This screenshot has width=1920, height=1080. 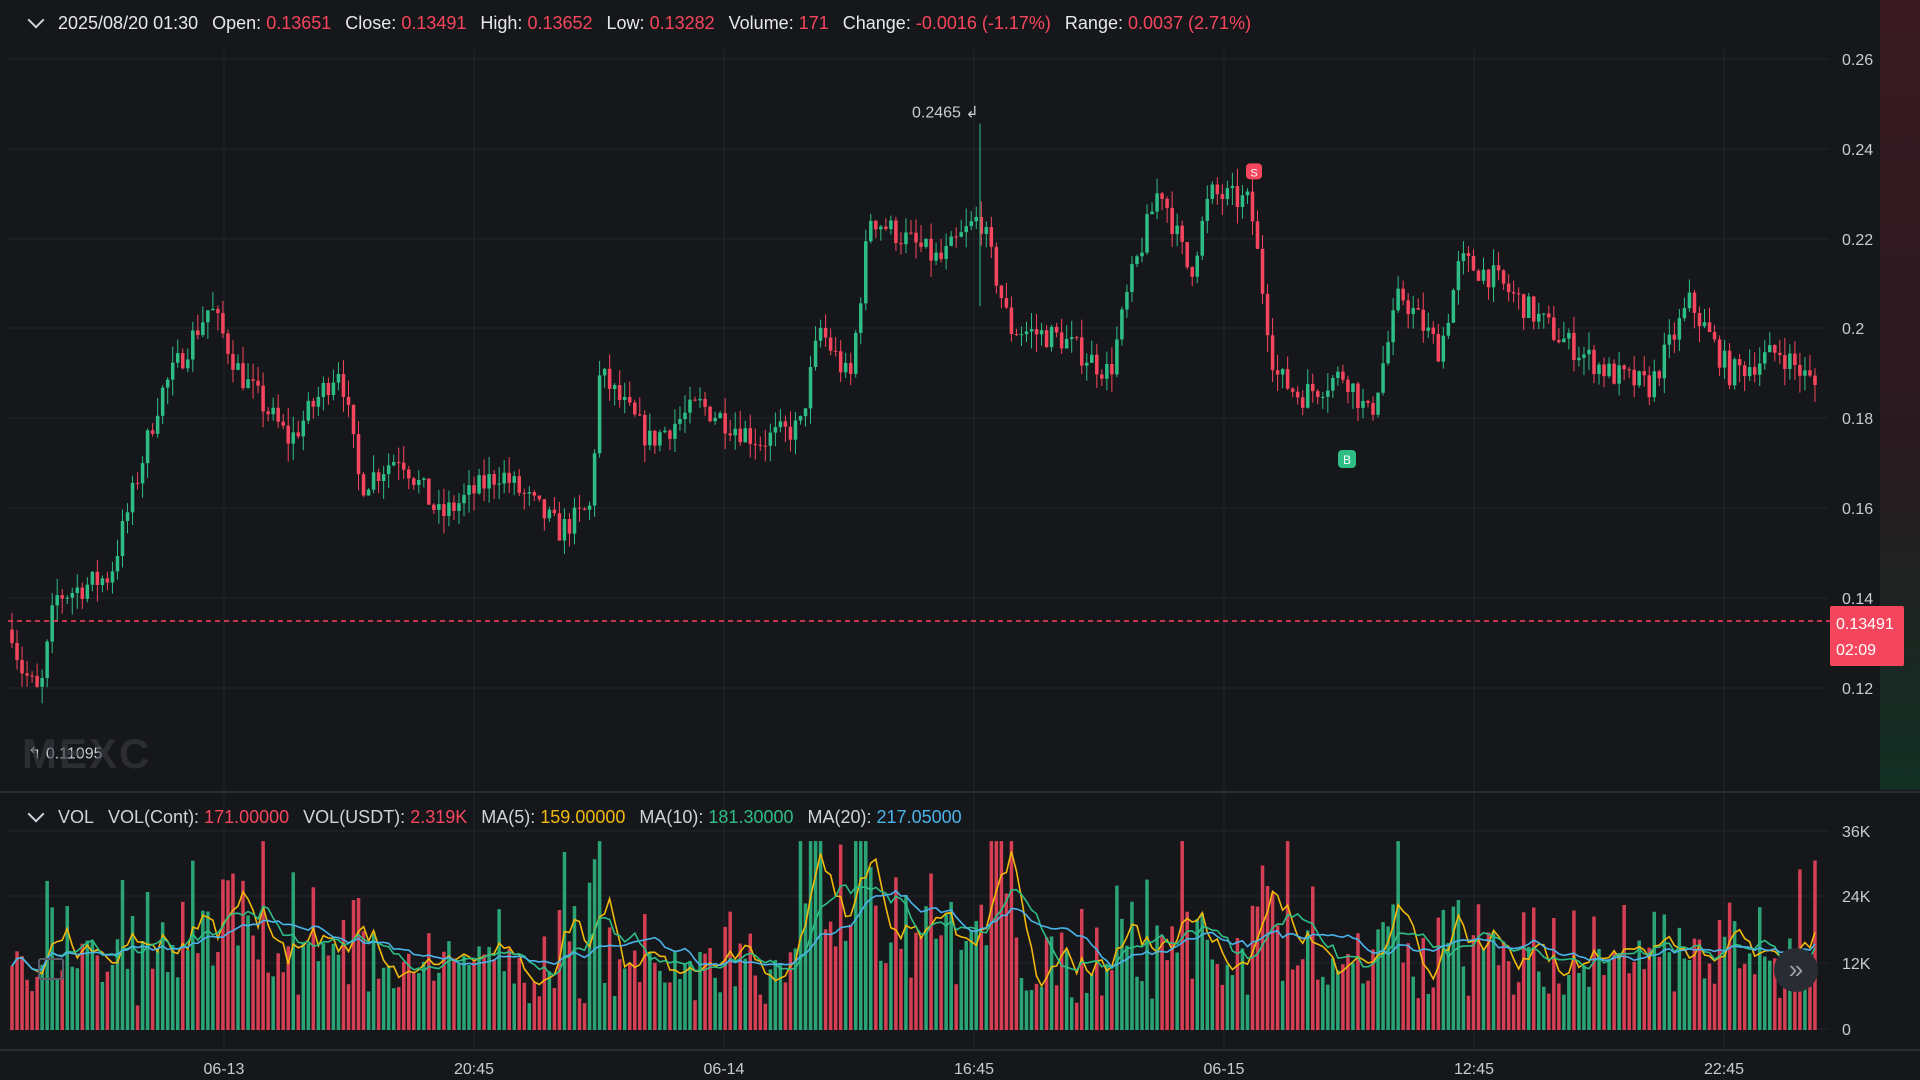 What do you see at coordinates (1347, 459) in the screenshot?
I see `buy-marker` at bounding box center [1347, 459].